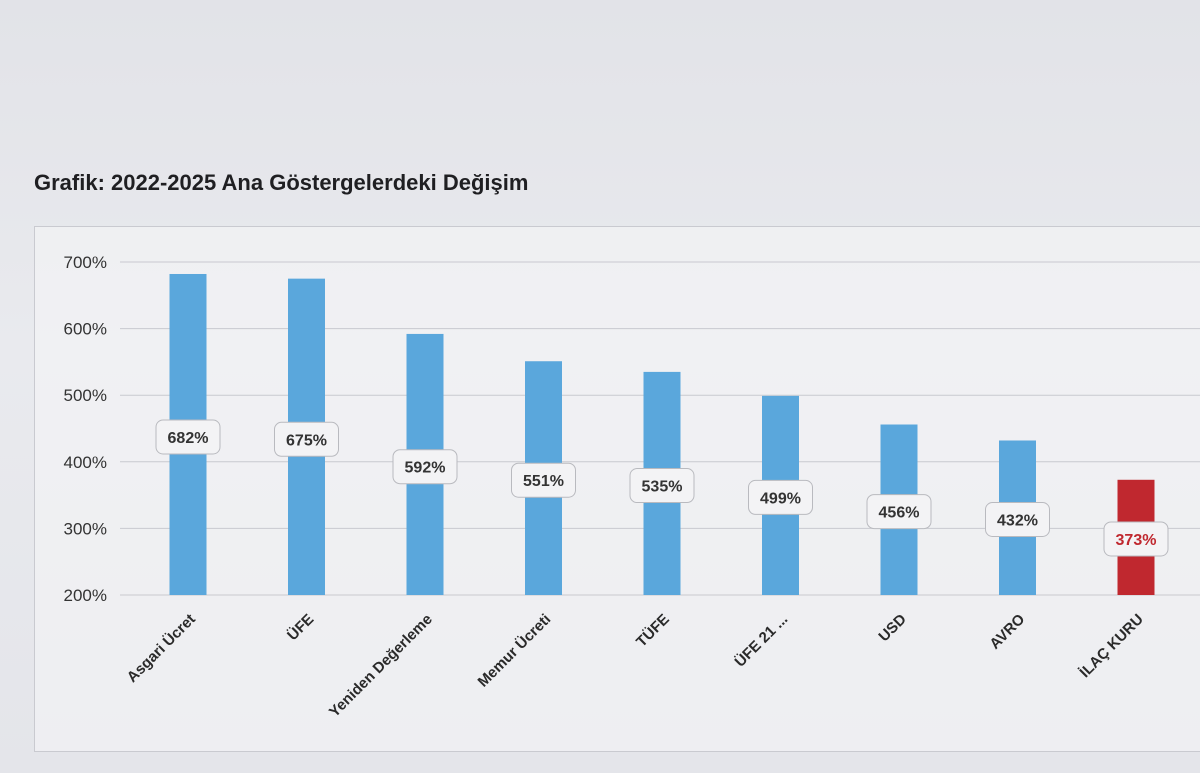 This screenshot has width=1200, height=773. Describe the element at coordinates (892, 628) in the screenshot. I see `category-label: USD` at that location.